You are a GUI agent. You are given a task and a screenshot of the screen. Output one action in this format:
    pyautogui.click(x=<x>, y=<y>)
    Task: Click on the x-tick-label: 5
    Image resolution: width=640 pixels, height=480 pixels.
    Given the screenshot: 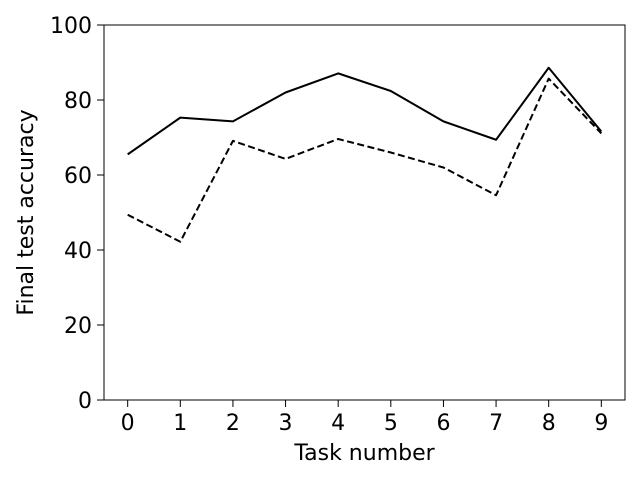 What is the action you would take?
    pyautogui.click(x=391, y=423)
    